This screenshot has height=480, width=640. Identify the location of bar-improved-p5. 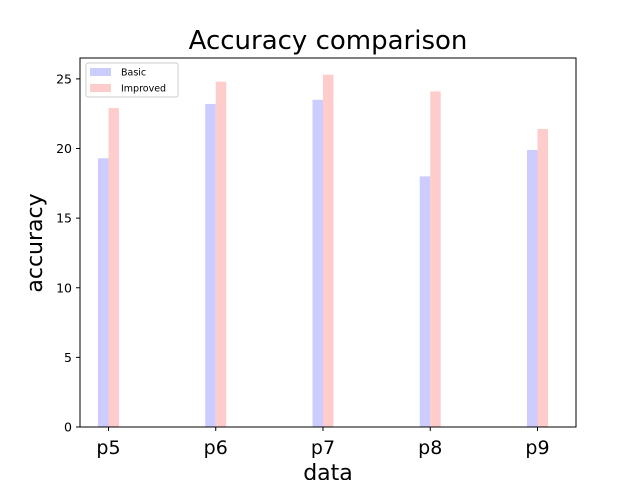
(113, 268).